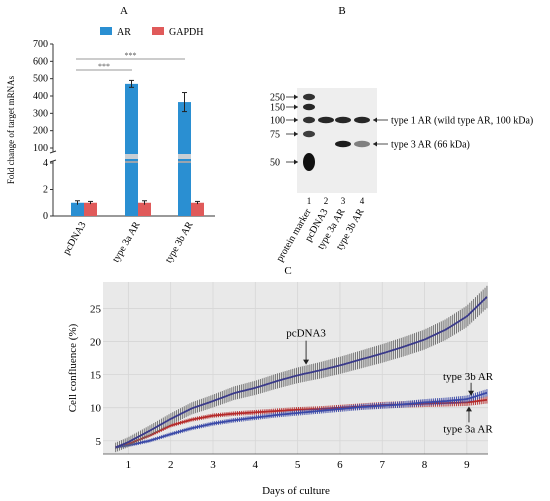 The width and height of the screenshot is (550, 501). What do you see at coordinates (96, 309) in the screenshot?
I see `y-tick-label-c: 25` at bounding box center [96, 309].